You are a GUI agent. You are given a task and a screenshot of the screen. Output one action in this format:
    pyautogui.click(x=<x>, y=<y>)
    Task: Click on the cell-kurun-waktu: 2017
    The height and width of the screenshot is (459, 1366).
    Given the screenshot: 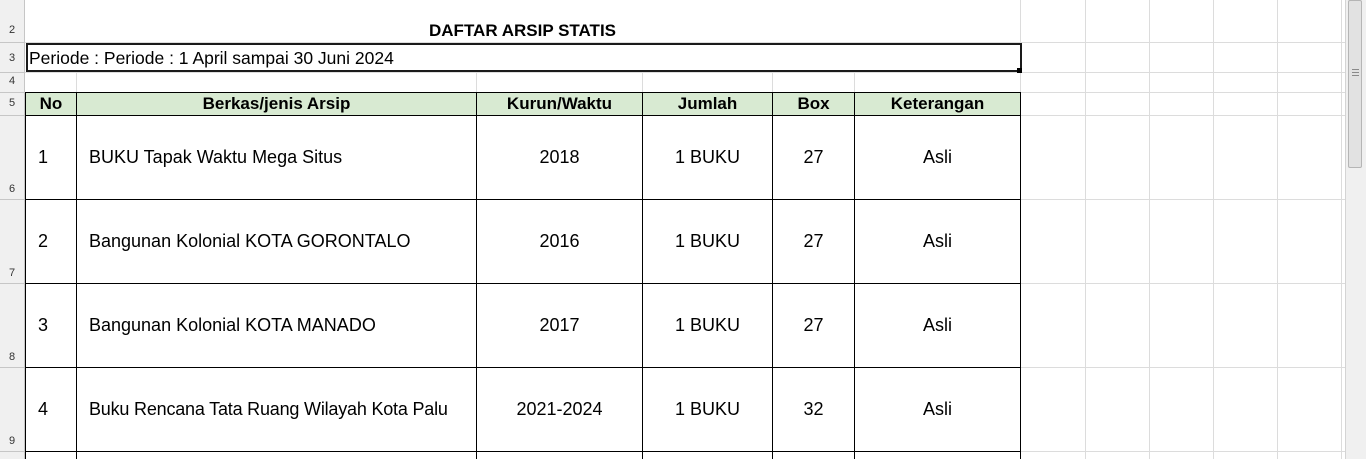 What is the action you would take?
    pyautogui.click(x=559, y=325)
    